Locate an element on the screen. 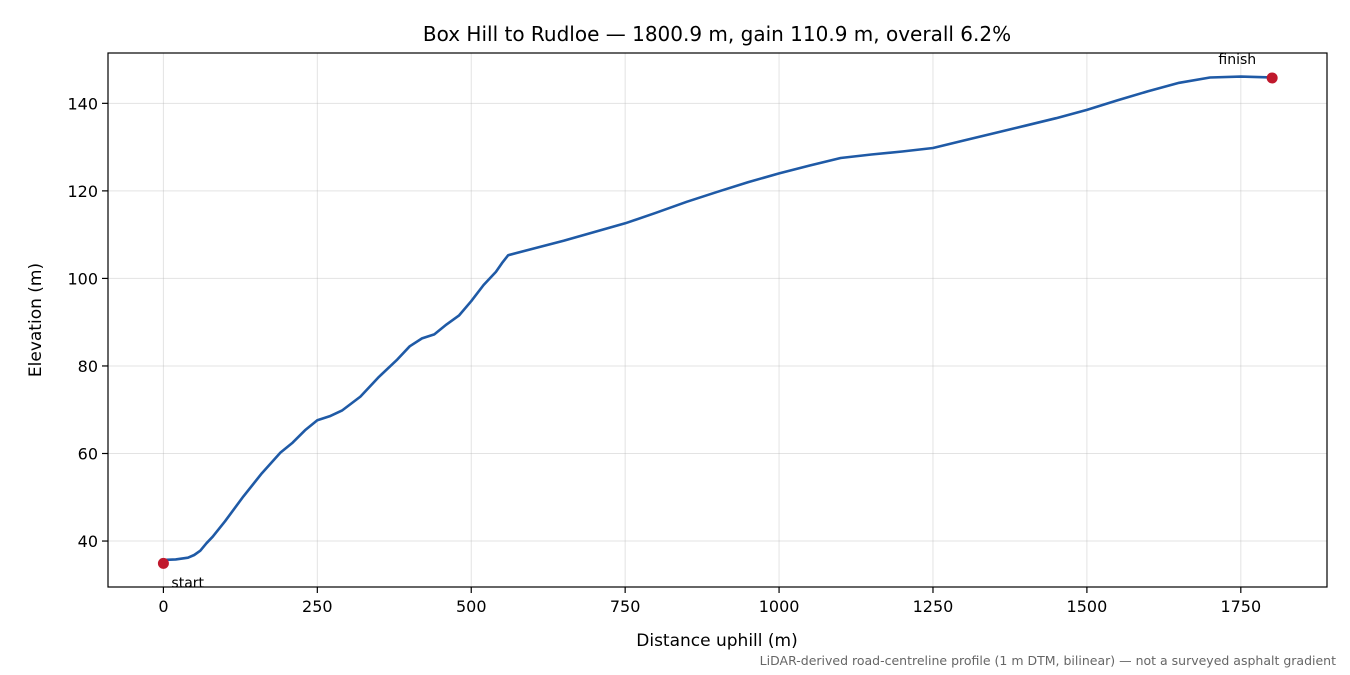 This screenshot has width=1350, height=675. x-tick-label: 250 is located at coordinates (317, 606).